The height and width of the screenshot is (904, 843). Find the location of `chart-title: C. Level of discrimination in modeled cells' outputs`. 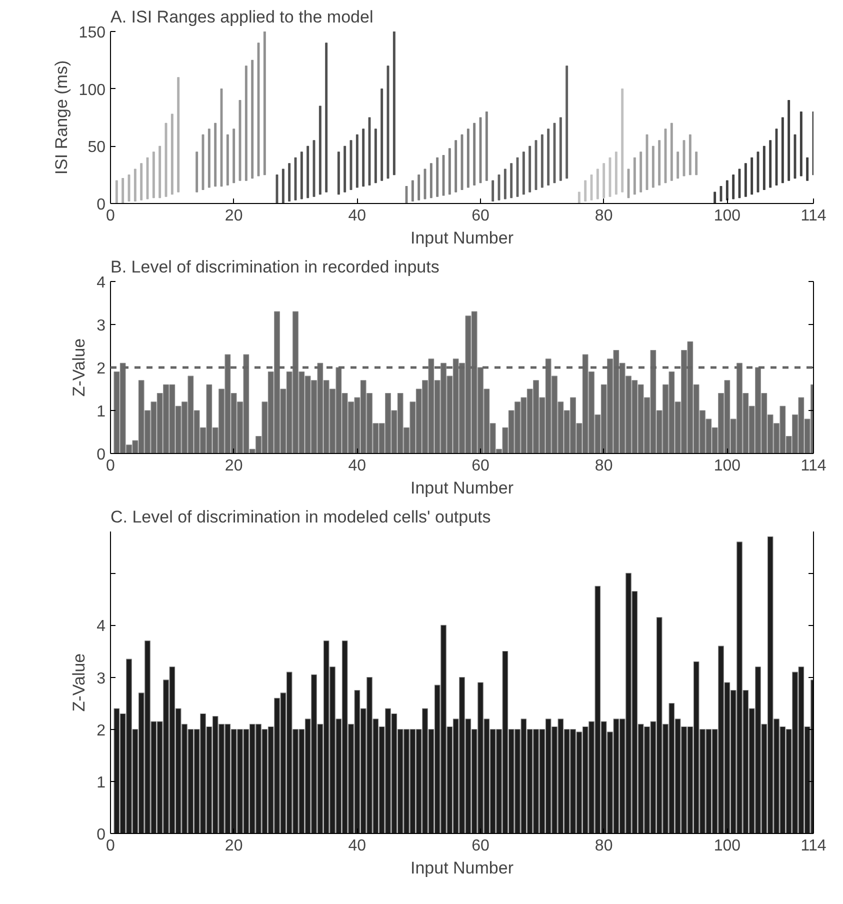

chart-title: C. Level of discrimination in modeled cells' outputs is located at coordinates (300, 517).